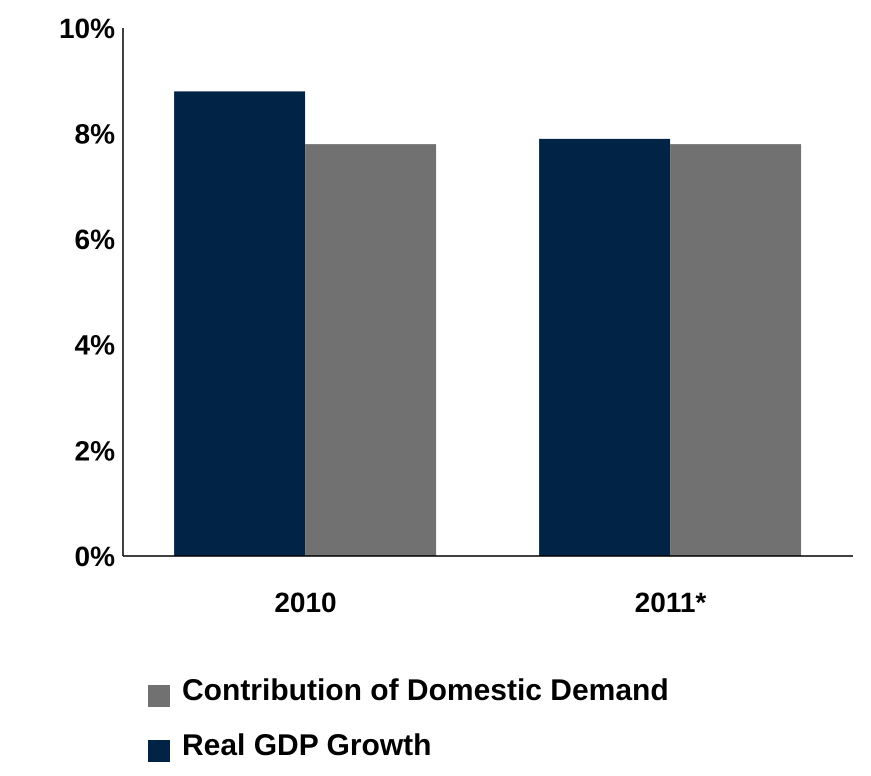 Image resolution: width=871 pixels, height=776 pixels. What do you see at coordinates (95, 450) in the screenshot?
I see `y-tick-label: 2%` at bounding box center [95, 450].